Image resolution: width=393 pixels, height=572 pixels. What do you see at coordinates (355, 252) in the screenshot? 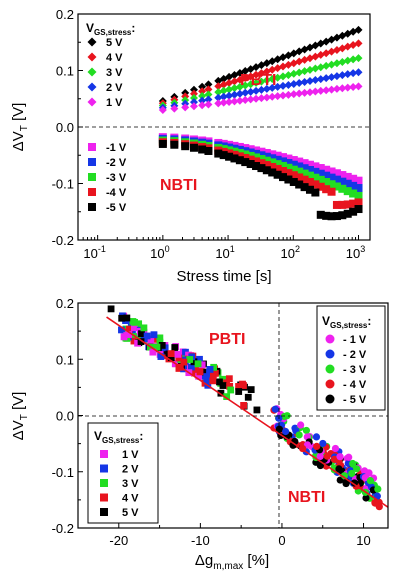
I see `top-x-tick-label: 103` at bounding box center [355, 252].